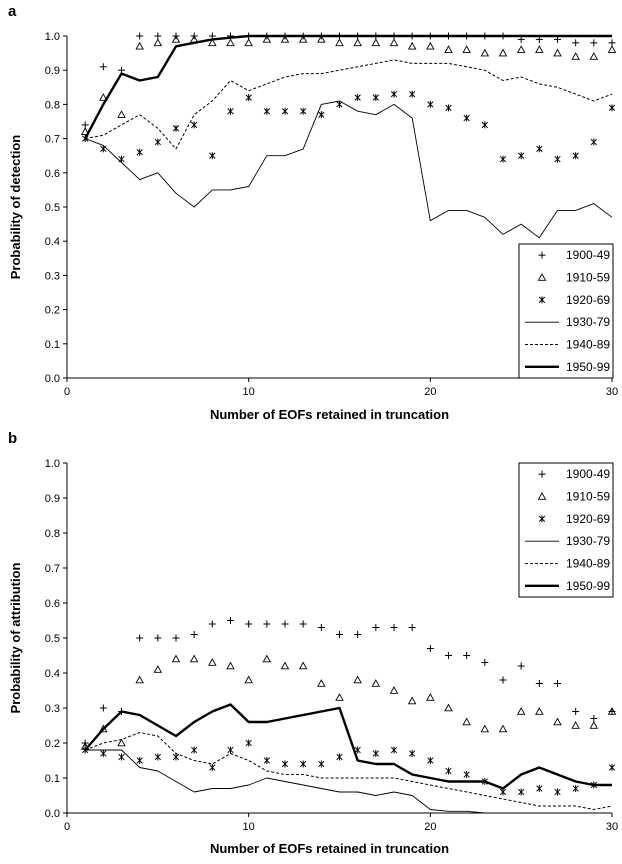  What do you see at coordinates (588, 300) in the screenshot?
I see `legend-label: 1920-69` at bounding box center [588, 300].